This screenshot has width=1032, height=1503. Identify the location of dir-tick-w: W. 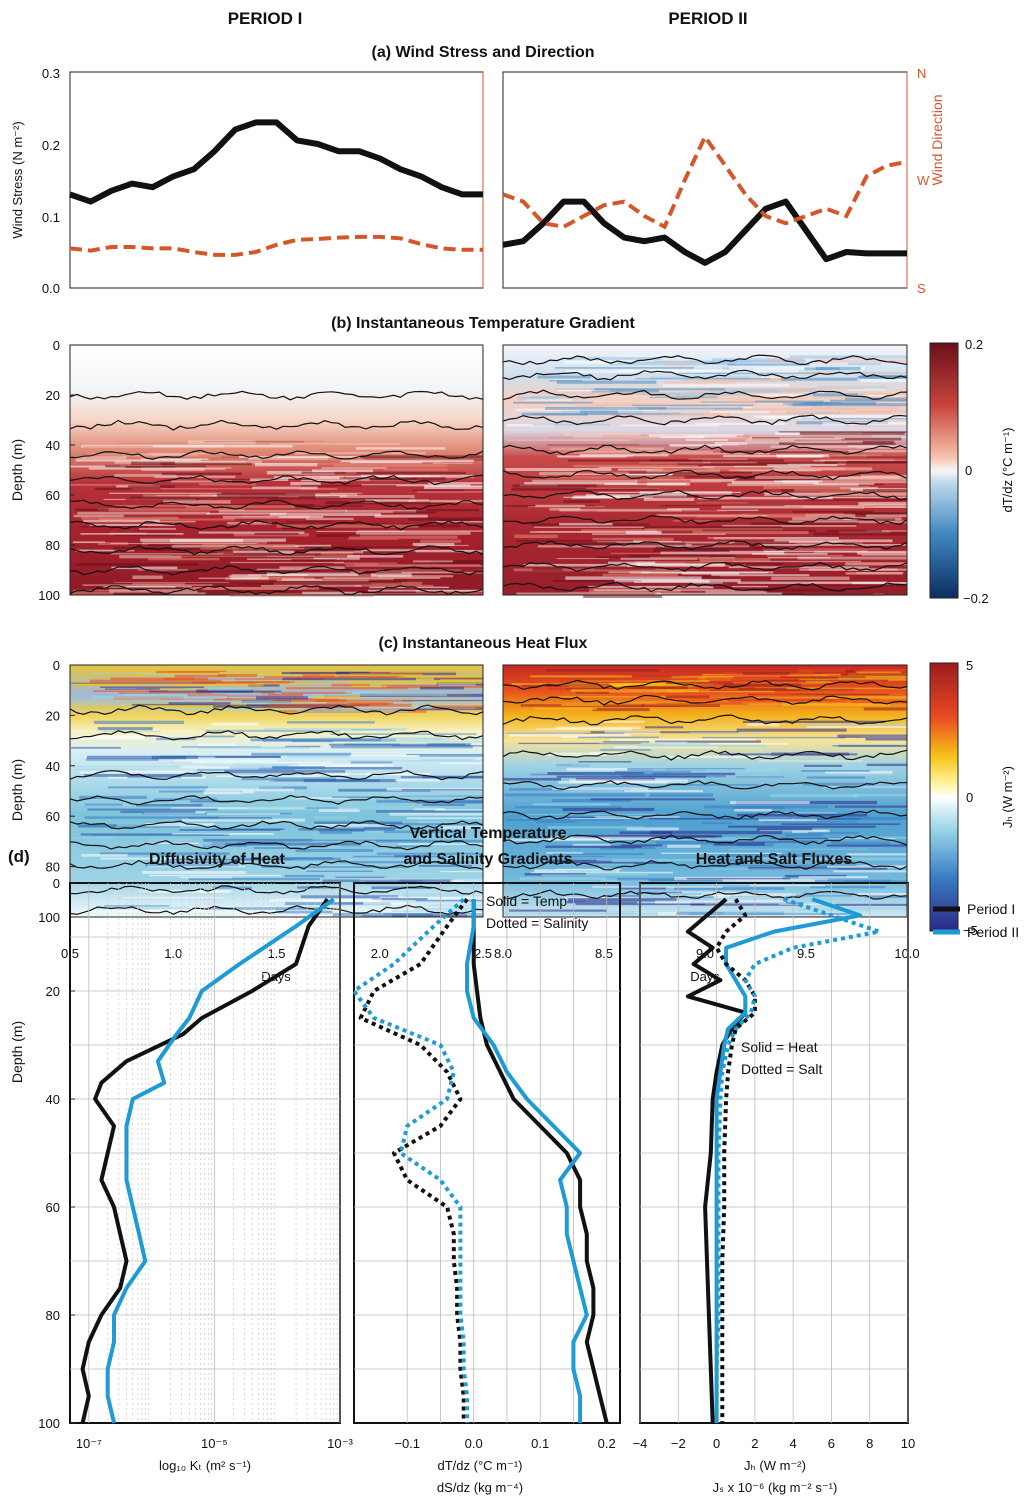
(923, 180).